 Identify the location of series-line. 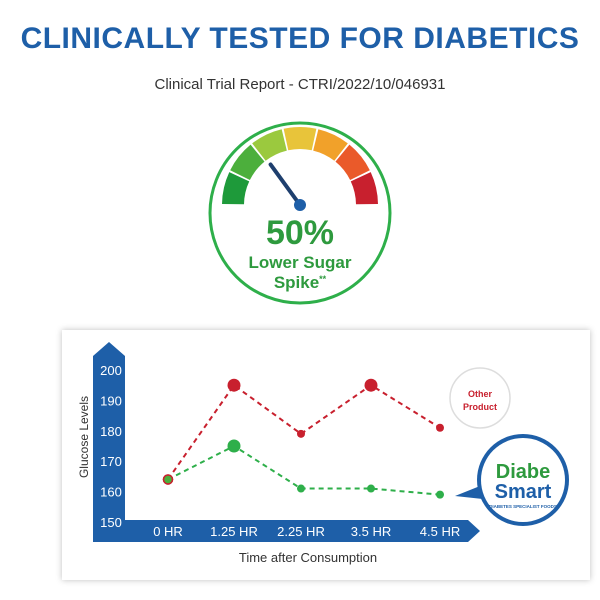
(304, 432).